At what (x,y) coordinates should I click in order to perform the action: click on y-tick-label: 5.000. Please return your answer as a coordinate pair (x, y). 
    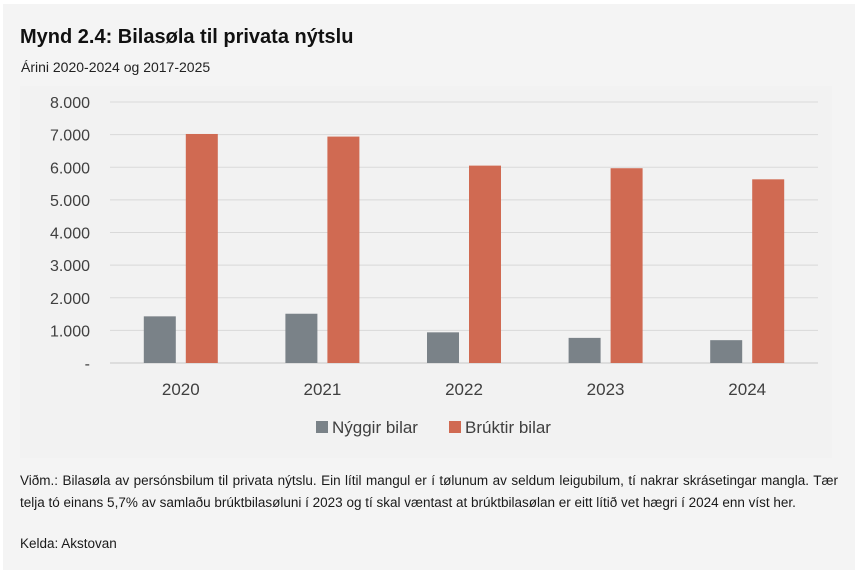
    Looking at the image, I should click on (70, 201).